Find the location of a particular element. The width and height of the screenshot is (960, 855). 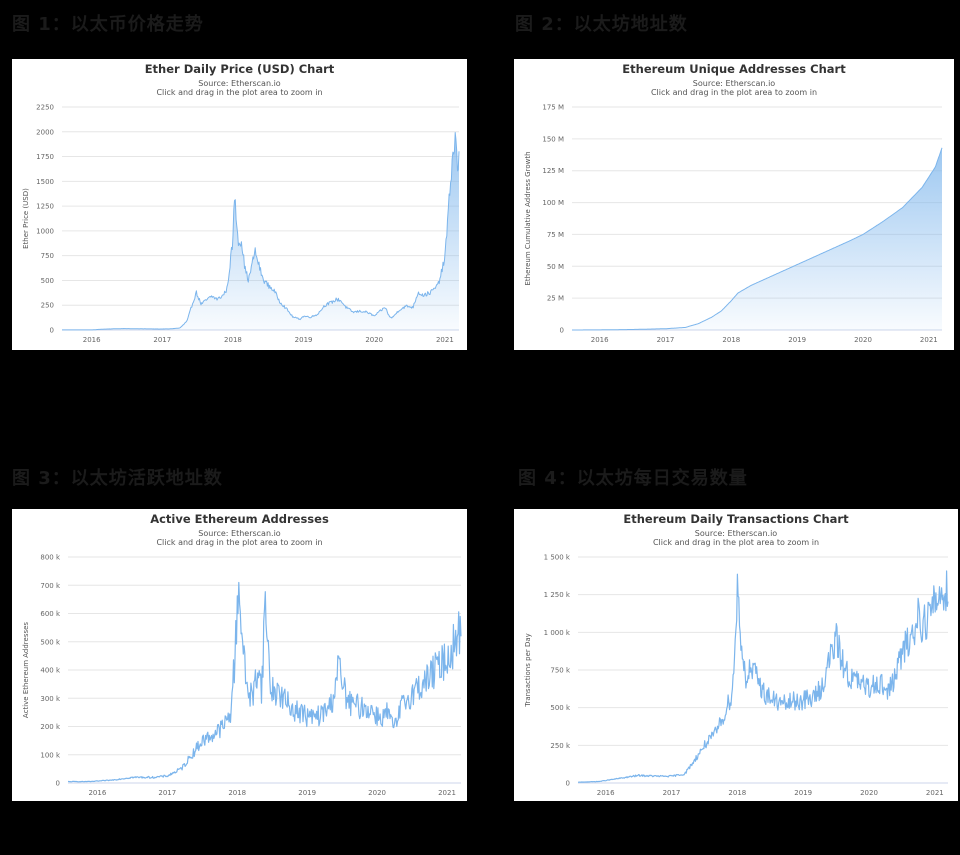

y-tick-label: 1 000 k is located at coordinates (557, 633).